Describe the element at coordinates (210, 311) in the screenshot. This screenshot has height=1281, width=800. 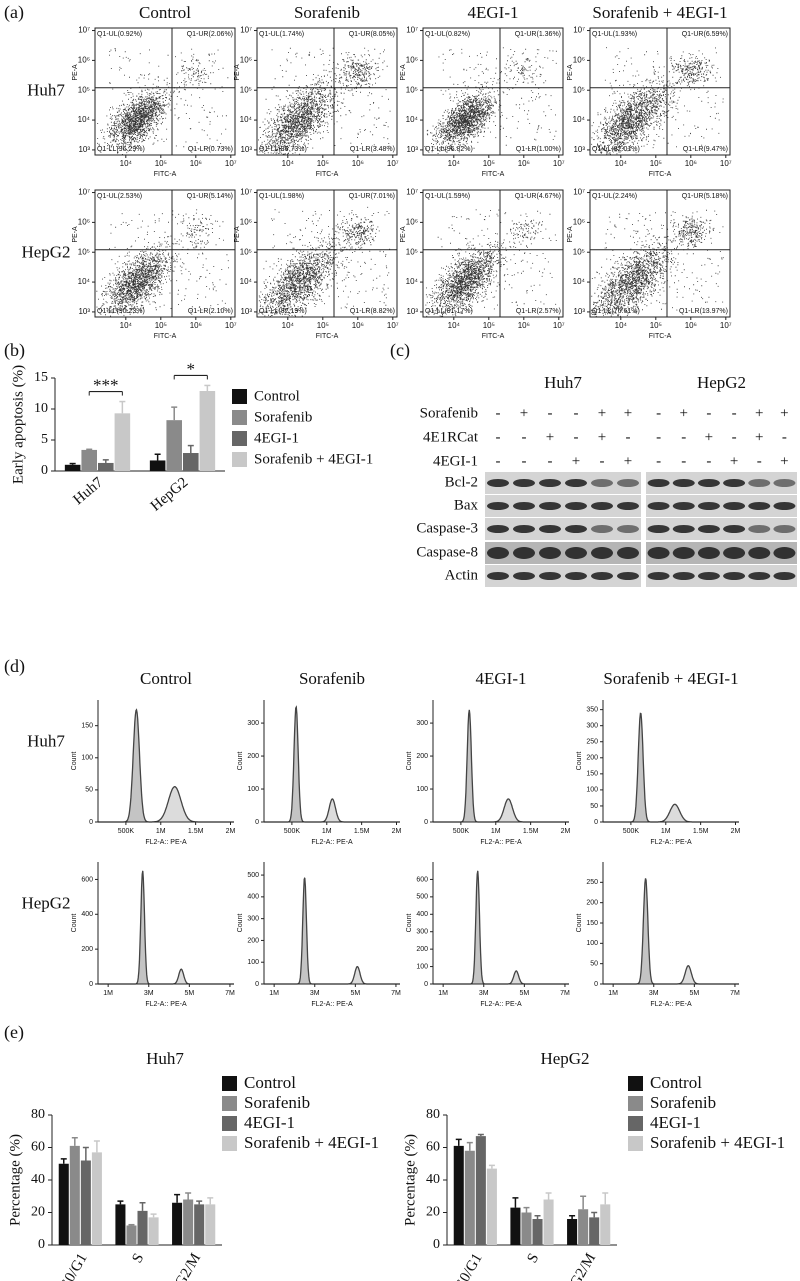
I see `quadrant-label: Q1-LR(2.10%)` at that location.